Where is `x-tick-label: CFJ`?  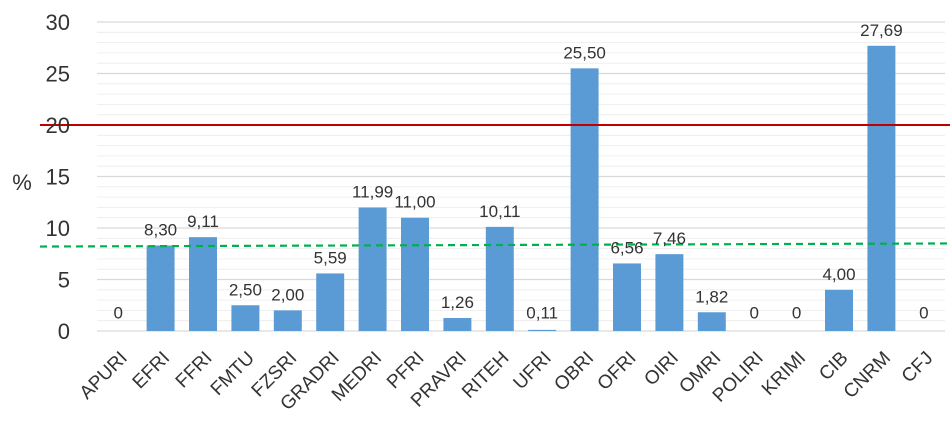
x-tick-label: CFJ is located at coordinates (917, 367).